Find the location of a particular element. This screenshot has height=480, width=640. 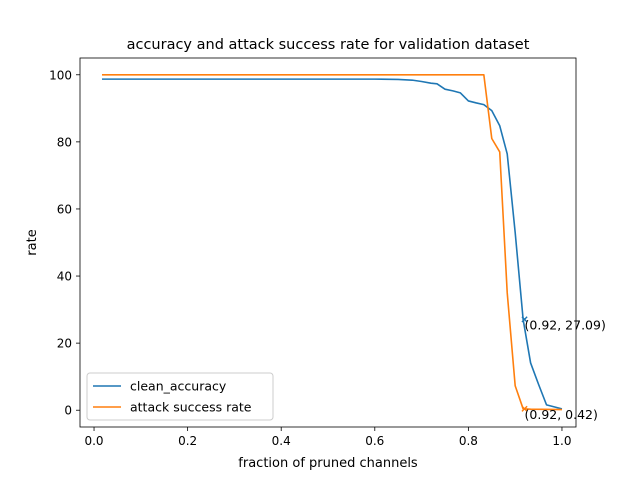

x-tick-label: 0.6 is located at coordinates (374, 441).